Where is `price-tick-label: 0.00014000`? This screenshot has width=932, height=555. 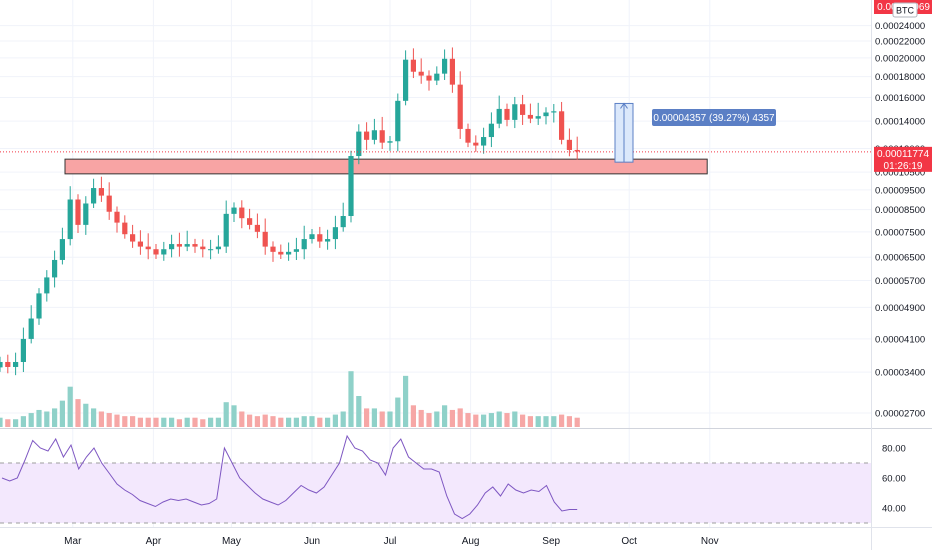
price-tick-label: 0.00014000 is located at coordinates (900, 122).